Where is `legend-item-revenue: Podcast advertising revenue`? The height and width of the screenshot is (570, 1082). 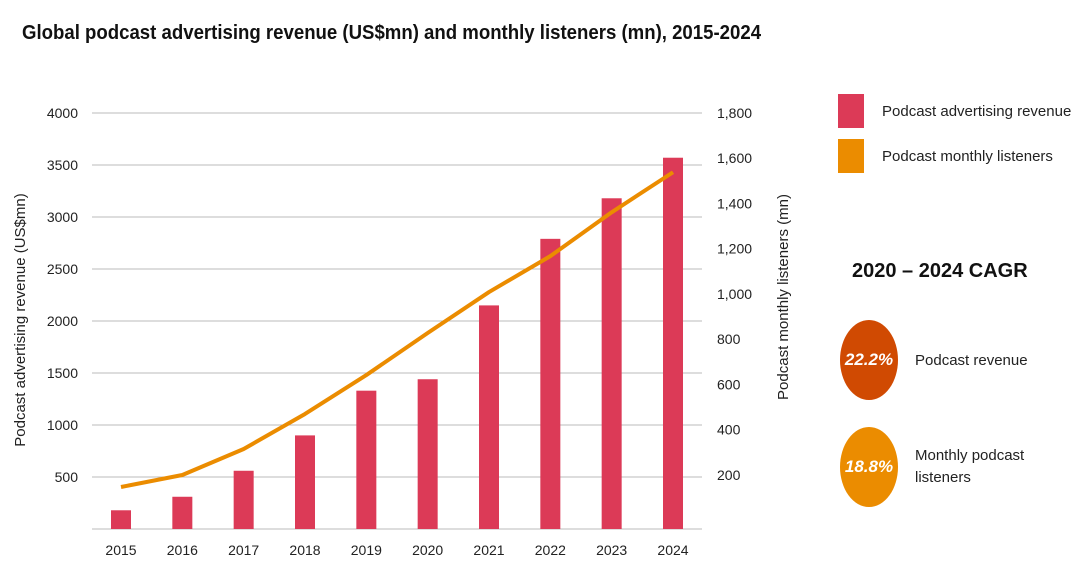 legend-item-revenue: Podcast advertising revenue is located at coordinates (954, 111).